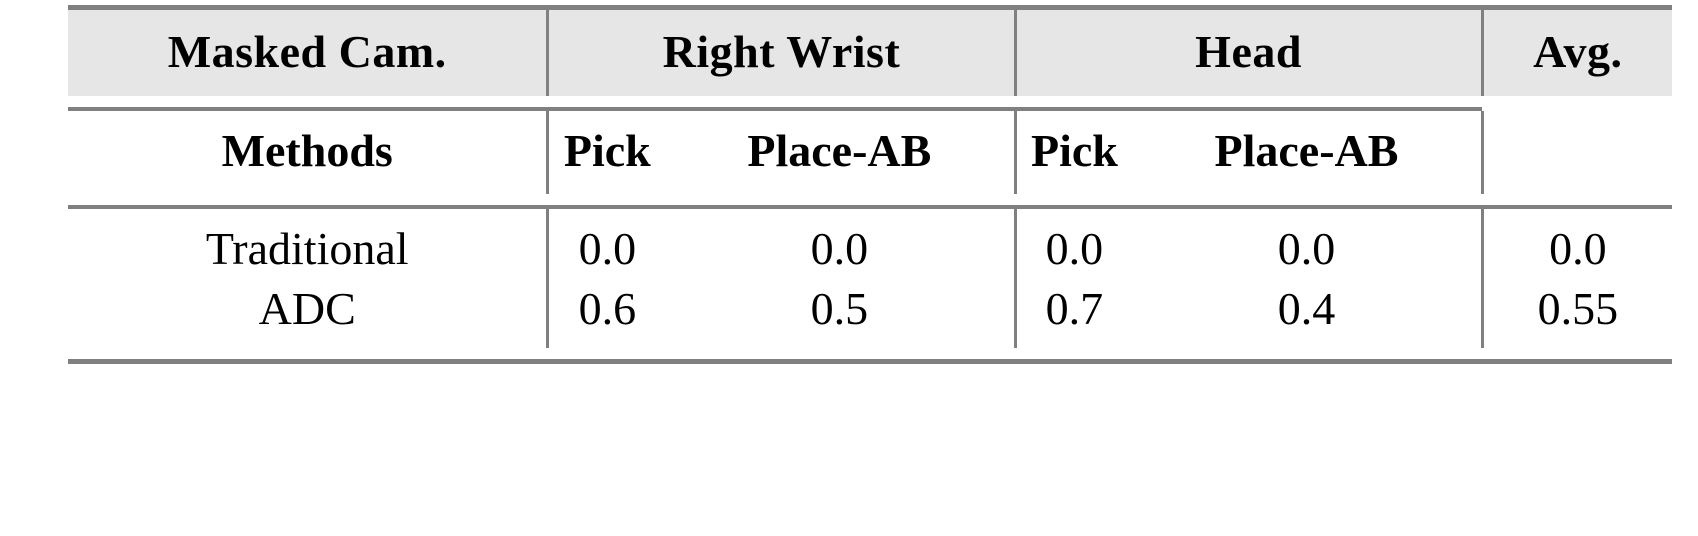 The height and width of the screenshot is (536, 1698). What do you see at coordinates (870, 206) in the screenshot?
I see `mid-rule-line` at bounding box center [870, 206].